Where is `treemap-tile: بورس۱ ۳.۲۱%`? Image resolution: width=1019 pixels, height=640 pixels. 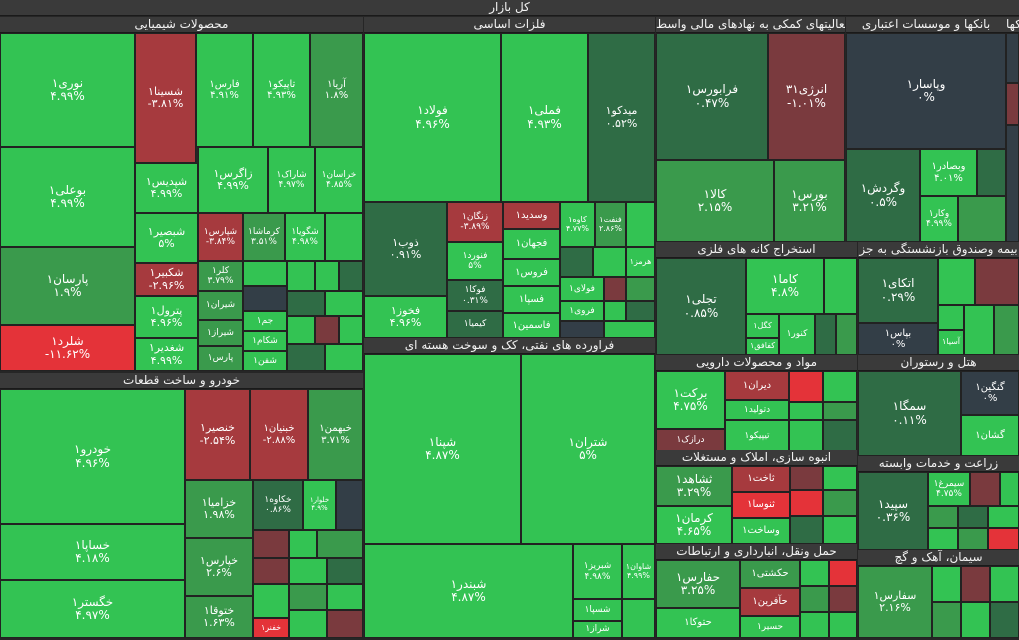
treemap-tile: بورس۱ ۳.۲۱% is located at coordinates (809, 201).